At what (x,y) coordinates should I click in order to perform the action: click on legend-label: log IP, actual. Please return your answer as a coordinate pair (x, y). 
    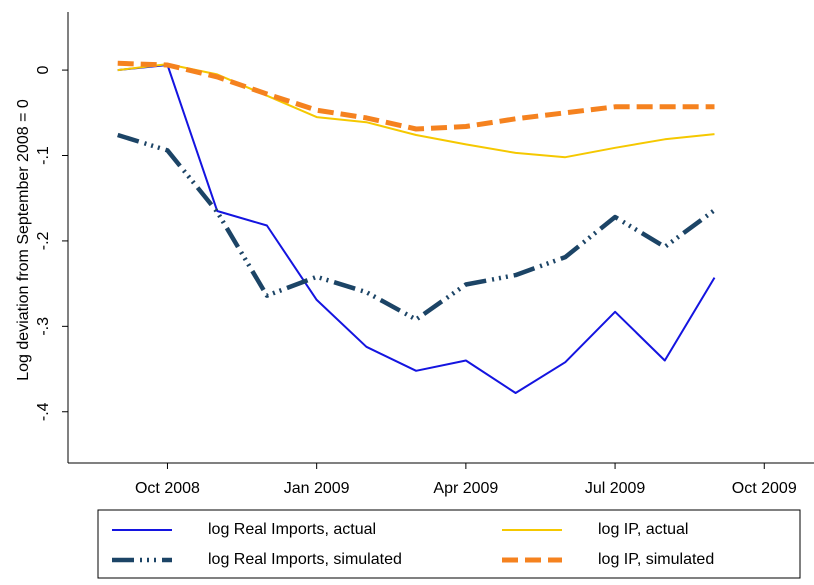
    Looking at the image, I should click on (643, 529).